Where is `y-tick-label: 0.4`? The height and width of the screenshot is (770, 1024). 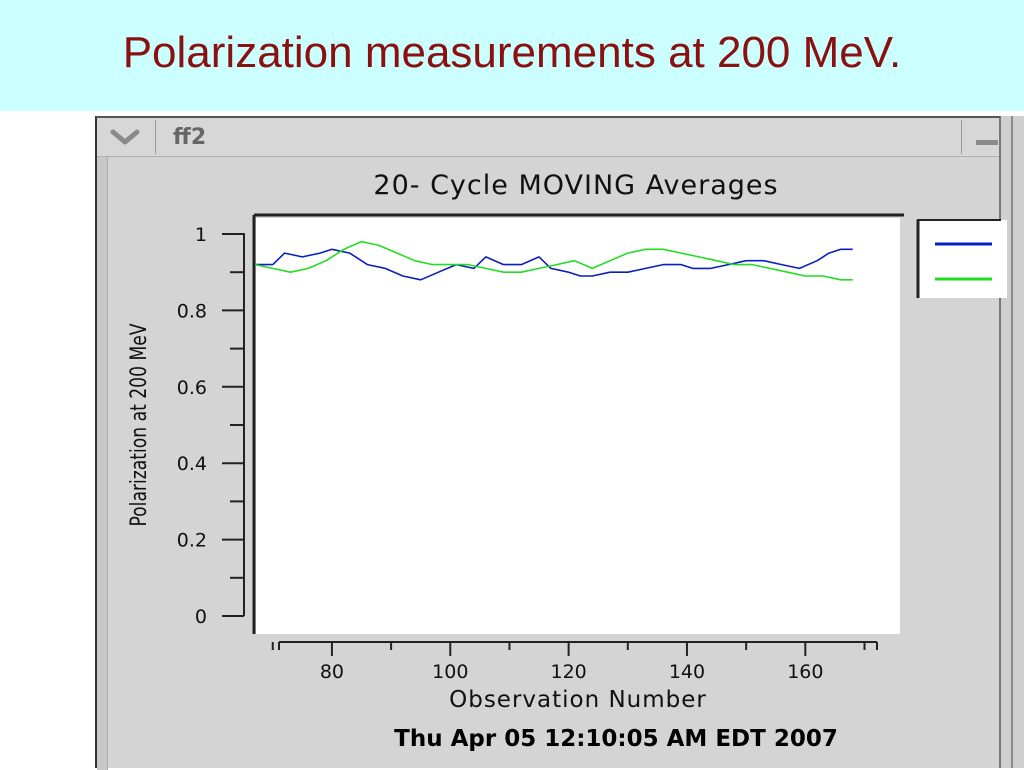
y-tick-label: 0.4 is located at coordinates (192, 464).